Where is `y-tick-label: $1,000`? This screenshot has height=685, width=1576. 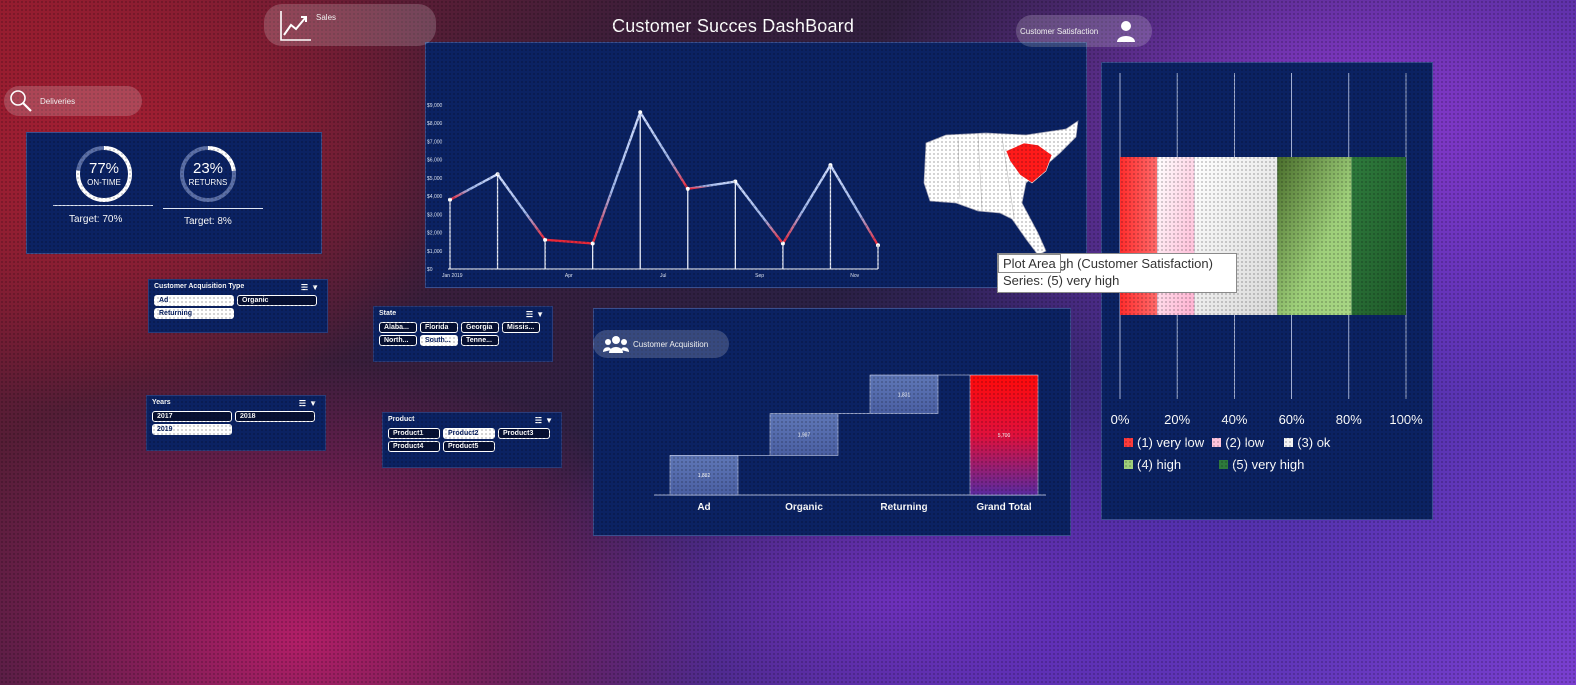
y-tick-label: $1,000 is located at coordinates (435, 252).